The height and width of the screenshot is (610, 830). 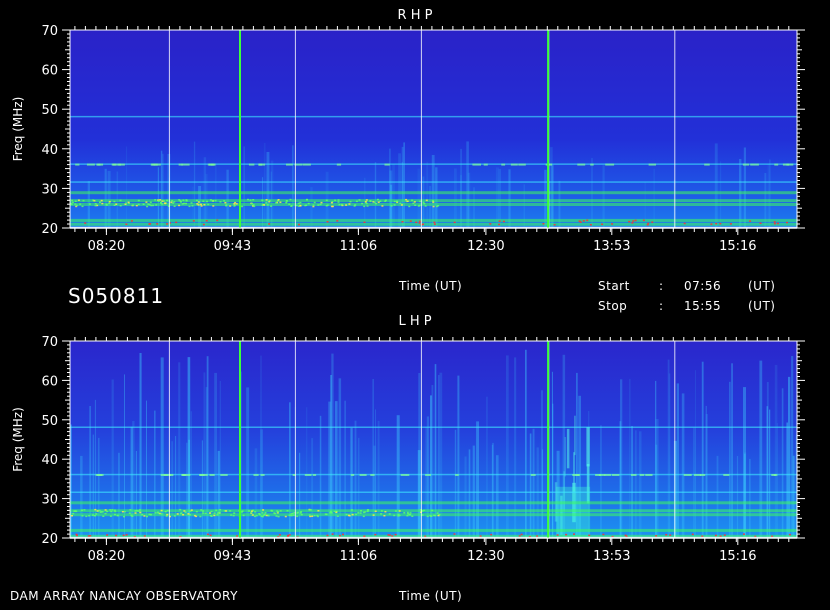 What do you see at coordinates (433, 511) in the screenshot?
I see `emission-band` at bounding box center [433, 511].